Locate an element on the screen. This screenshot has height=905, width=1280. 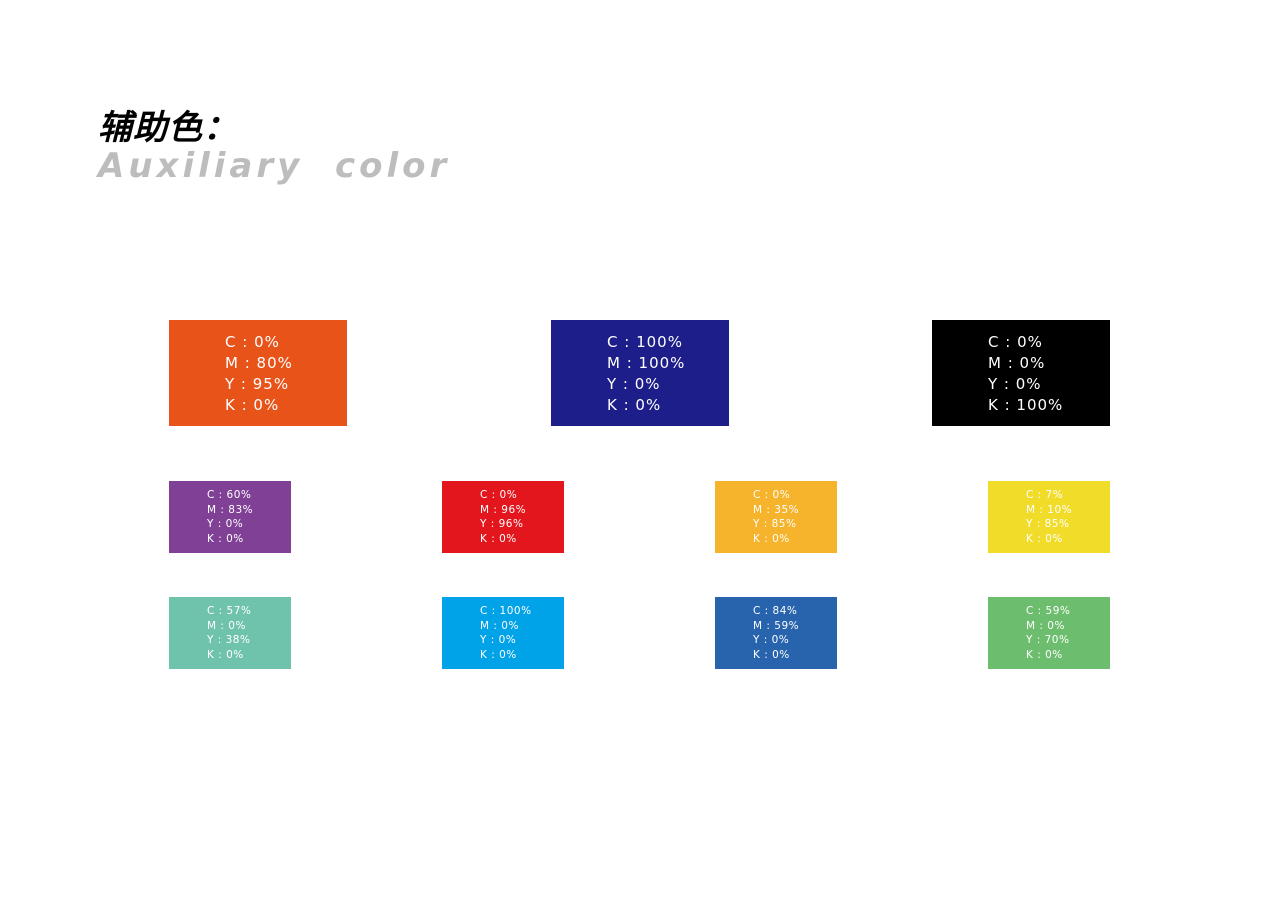
color-swatch-purple: C : 60% M : 83% Y : 0% K : 0% is located at coordinates (230, 517).